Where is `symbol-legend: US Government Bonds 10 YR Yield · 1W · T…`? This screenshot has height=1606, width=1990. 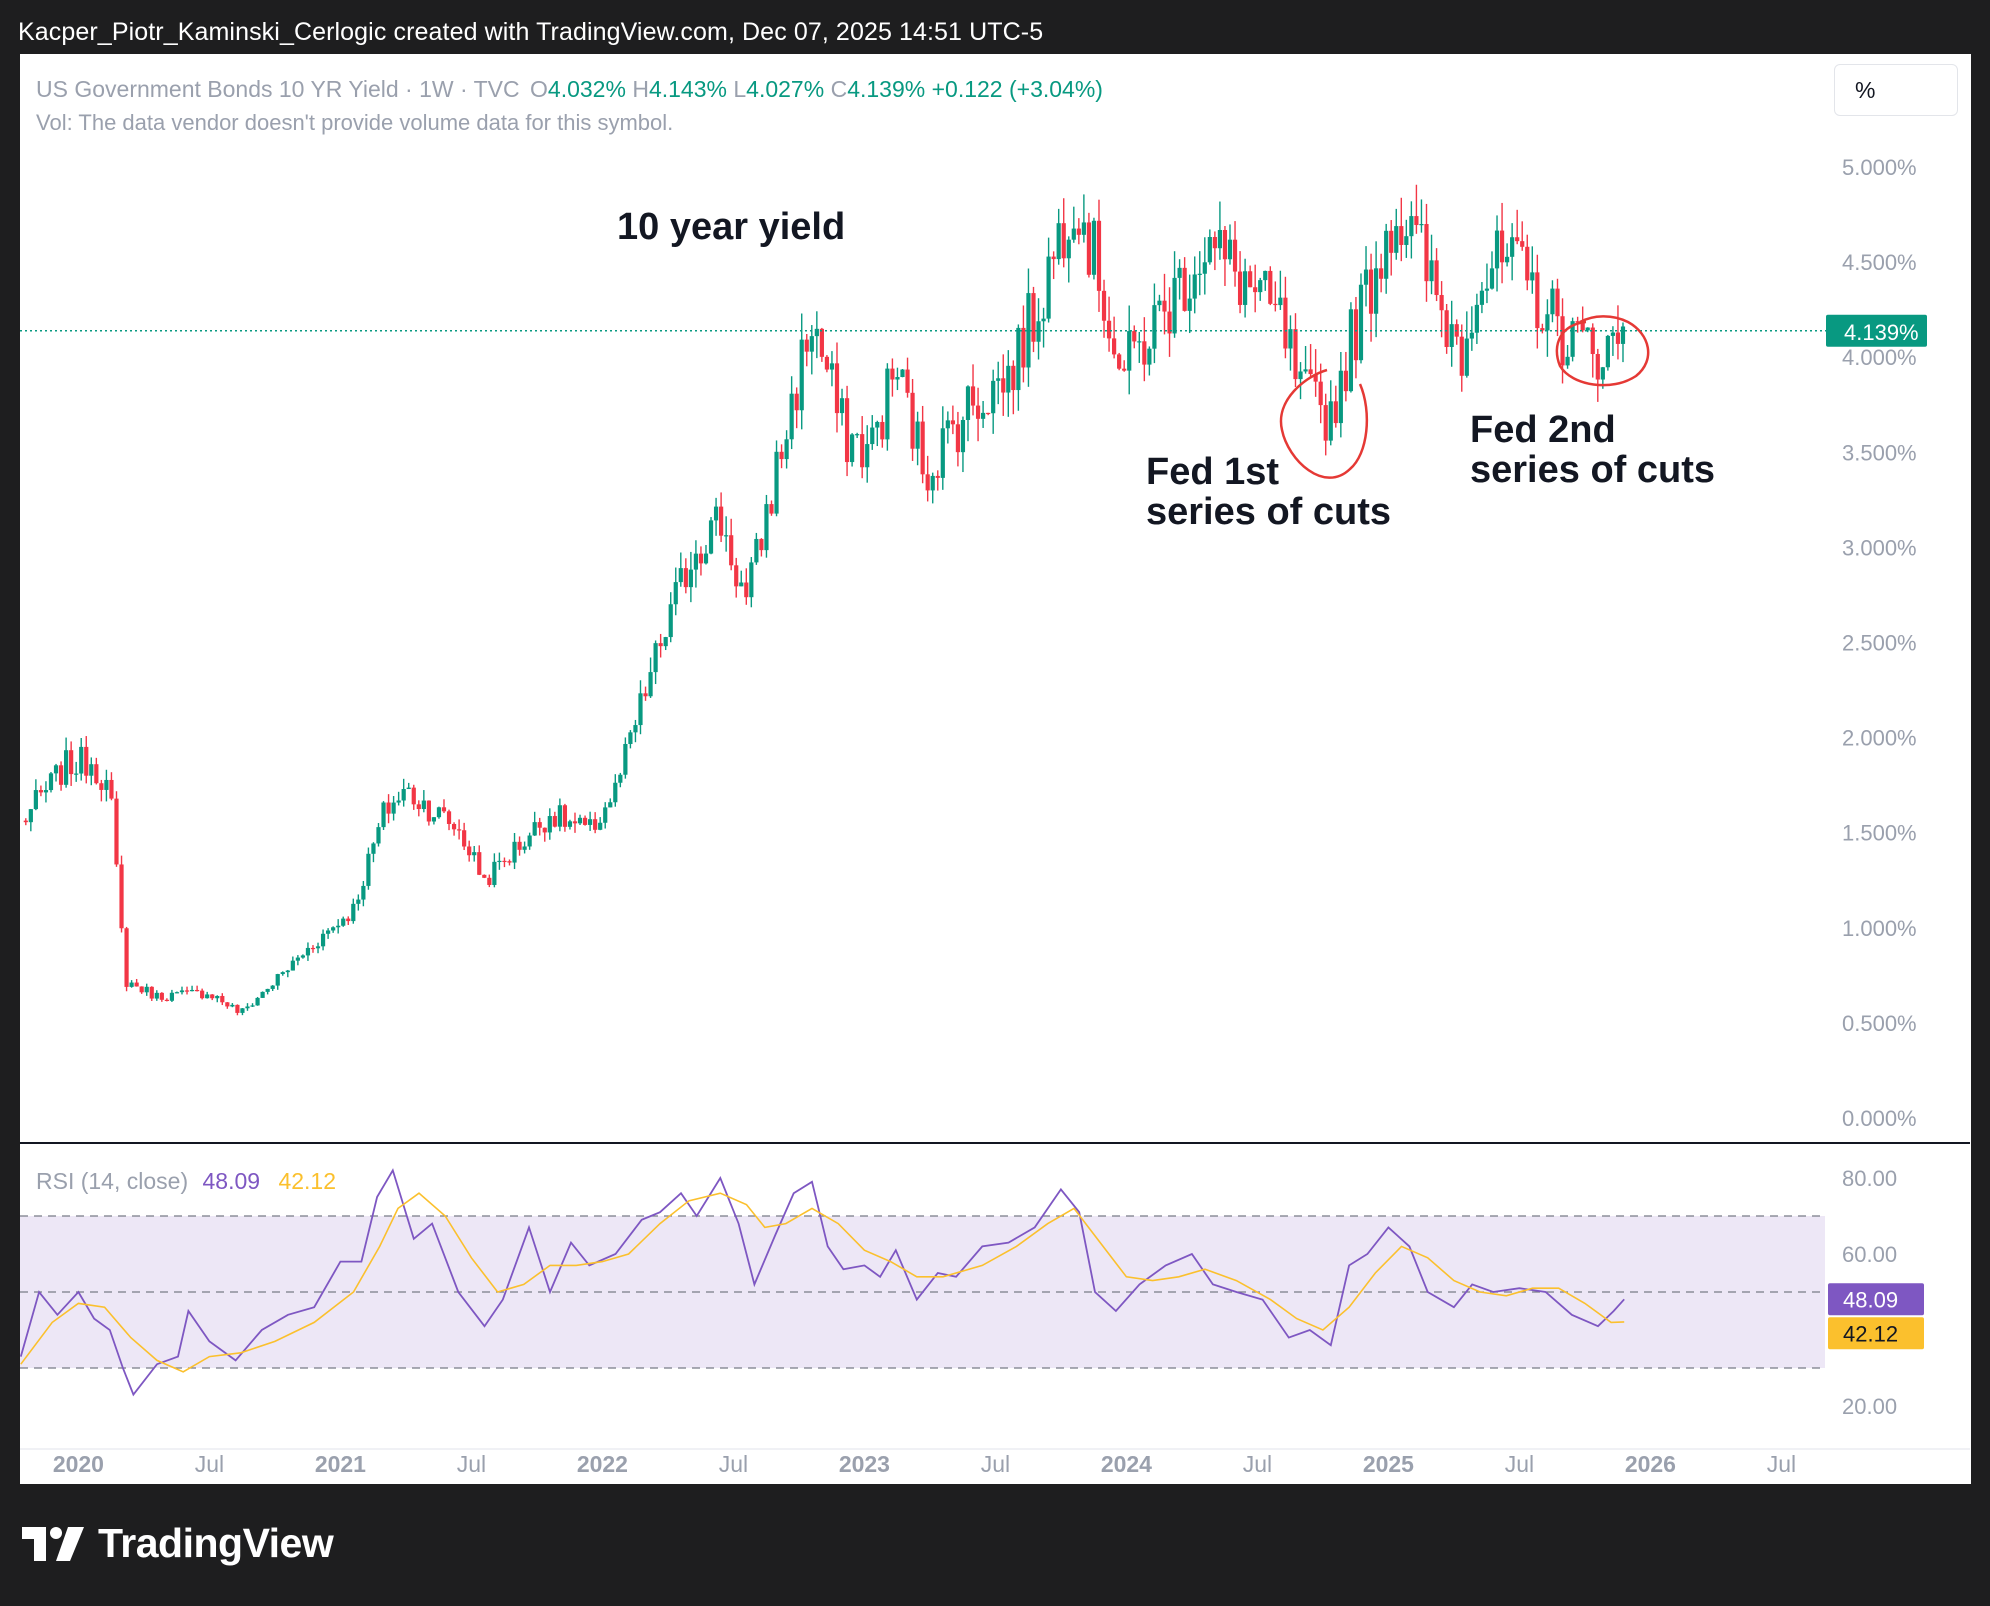 symbol-legend: US Government Bonds 10 YR Yield · 1W · T… is located at coordinates (569, 89).